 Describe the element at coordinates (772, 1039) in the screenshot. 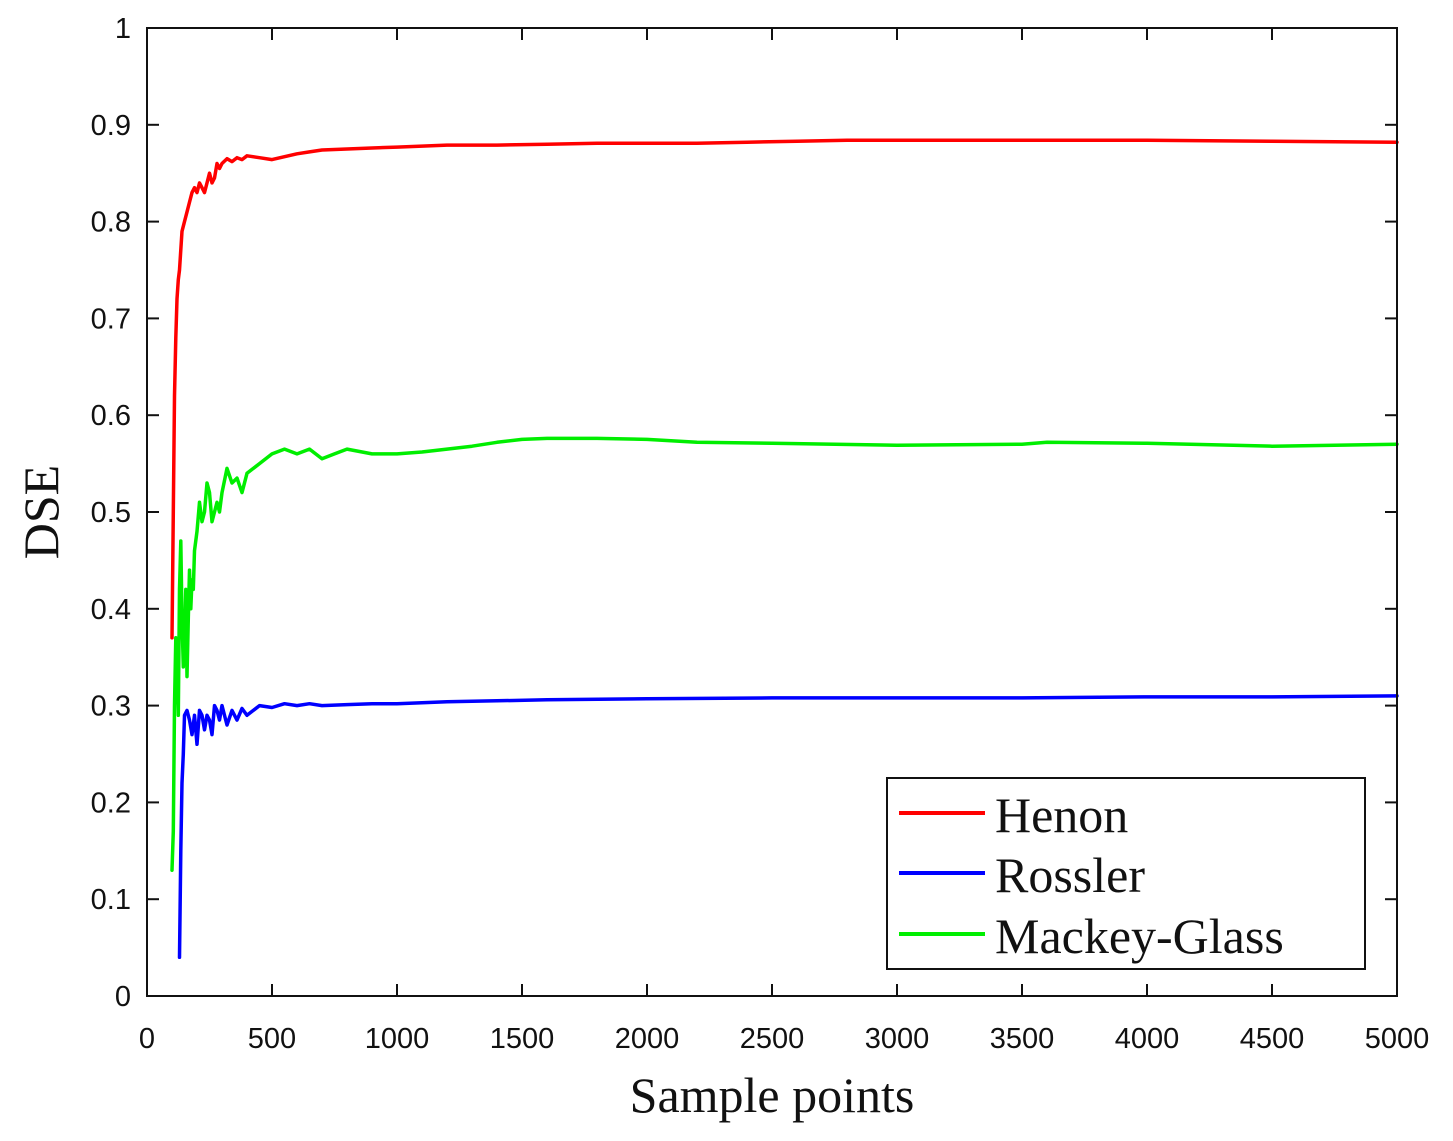

I see `x-tick-label: 2500` at that location.